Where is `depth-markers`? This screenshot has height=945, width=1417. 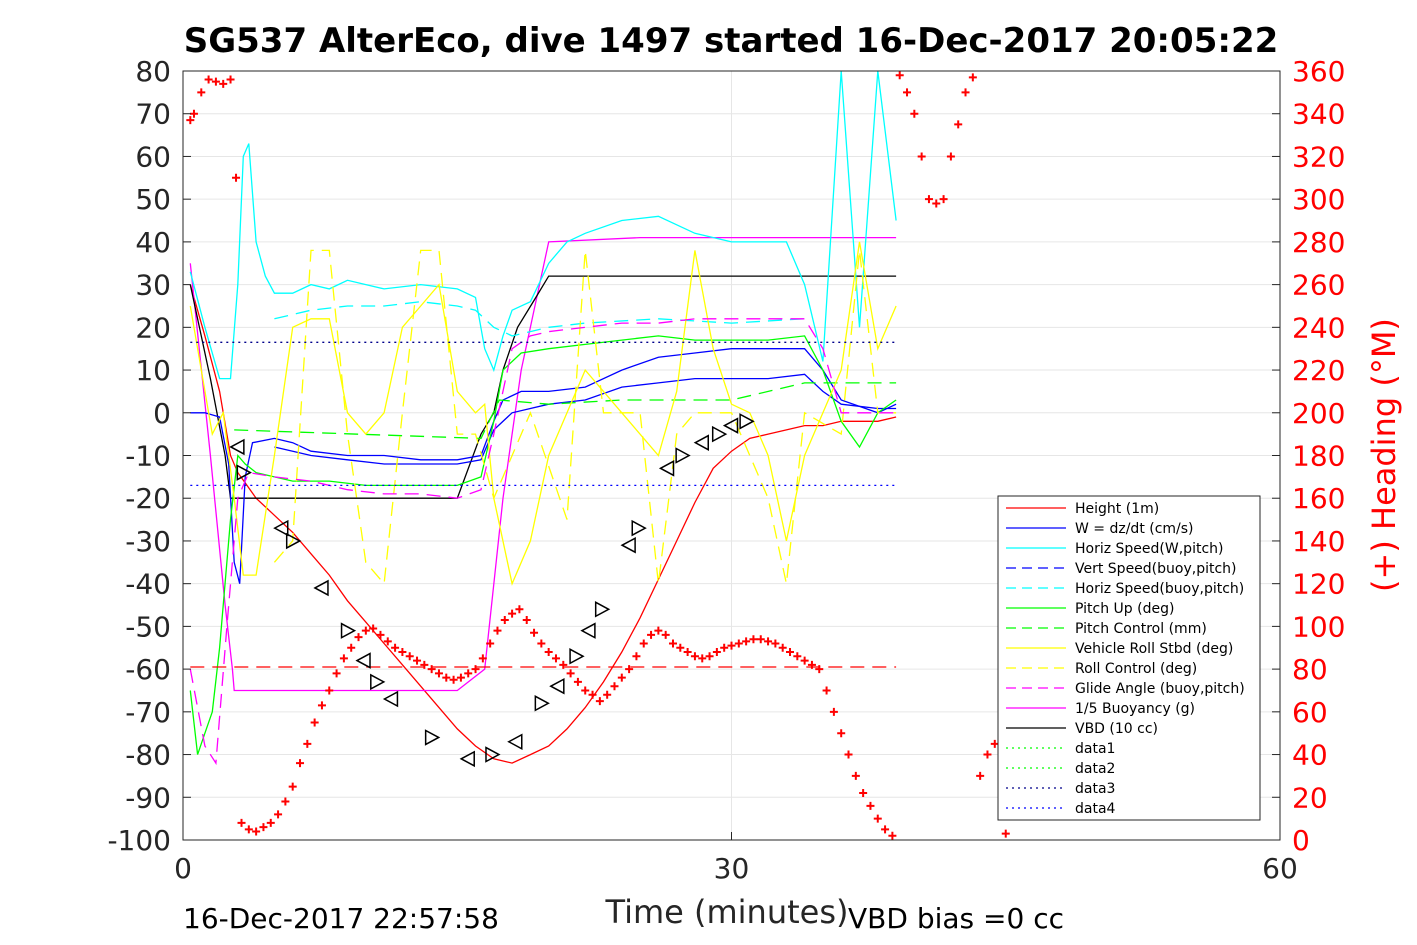 depth-markers is located at coordinates (492, 590).